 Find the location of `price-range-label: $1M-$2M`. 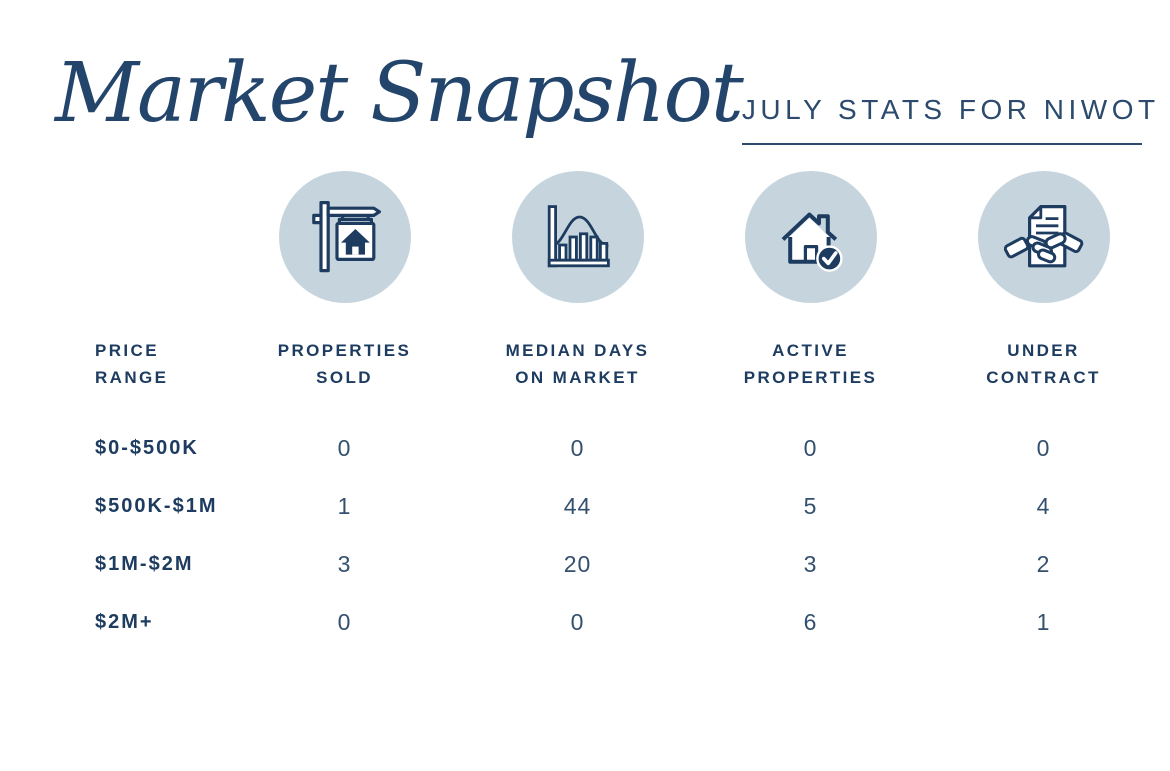

price-range-label: $1M-$2M is located at coordinates (144, 563).